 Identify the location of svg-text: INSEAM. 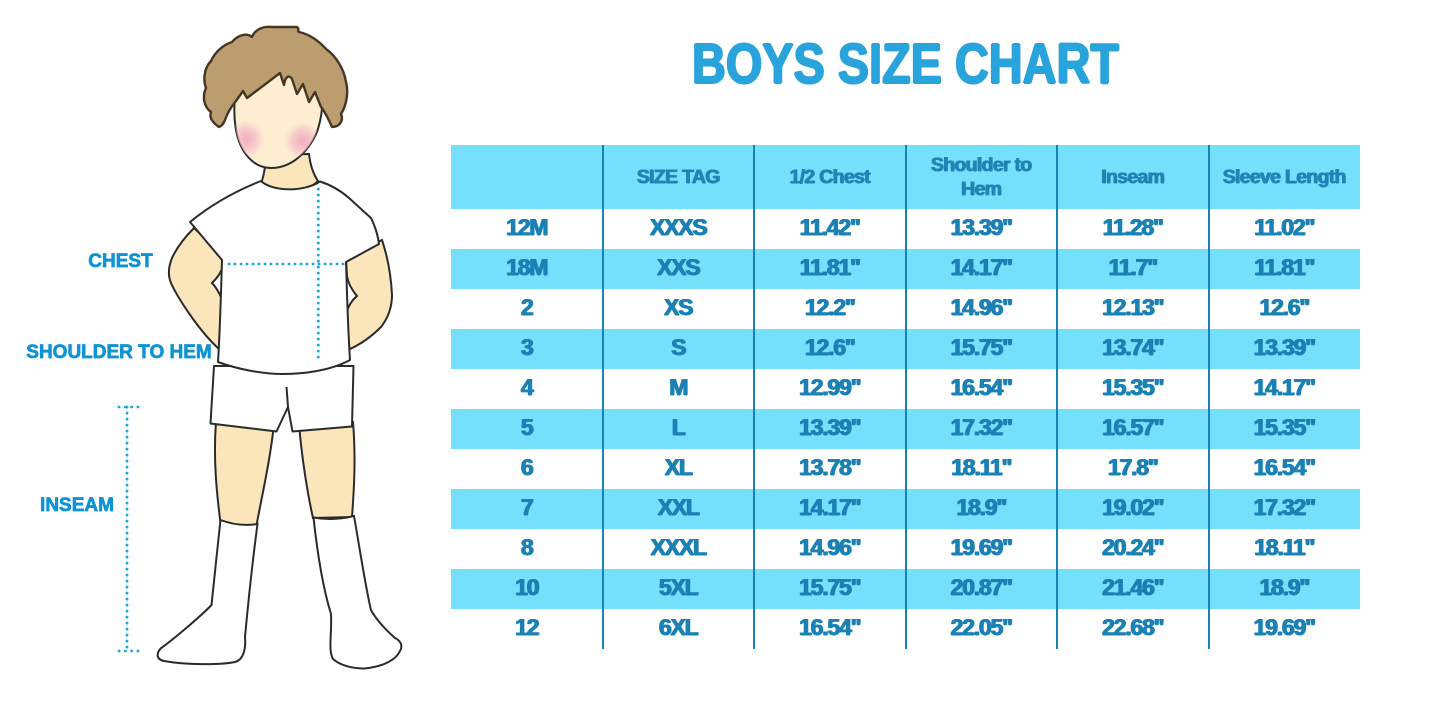
(77, 505).